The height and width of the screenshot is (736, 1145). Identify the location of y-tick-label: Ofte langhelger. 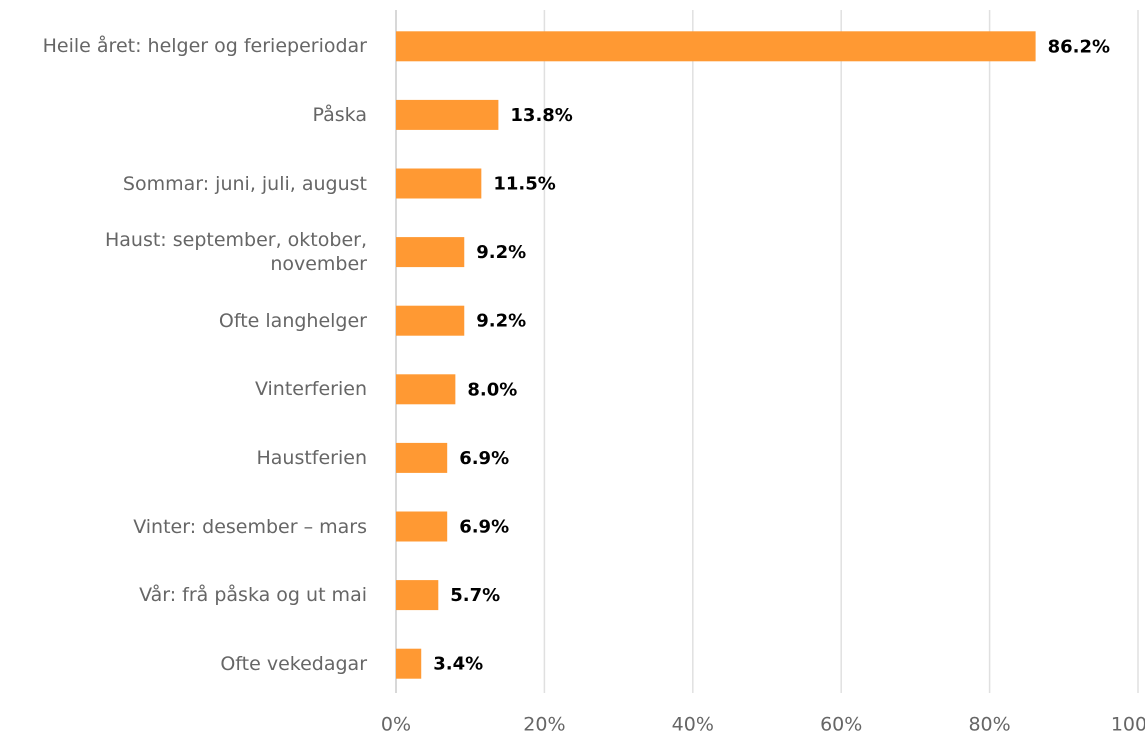
(292, 320).